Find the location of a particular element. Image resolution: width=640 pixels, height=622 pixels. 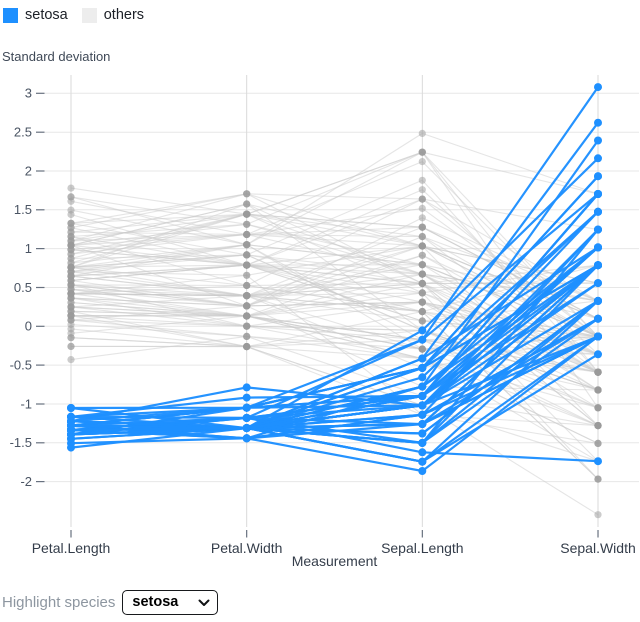

highlight-species-label: Highlight species is located at coordinates (59, 602).